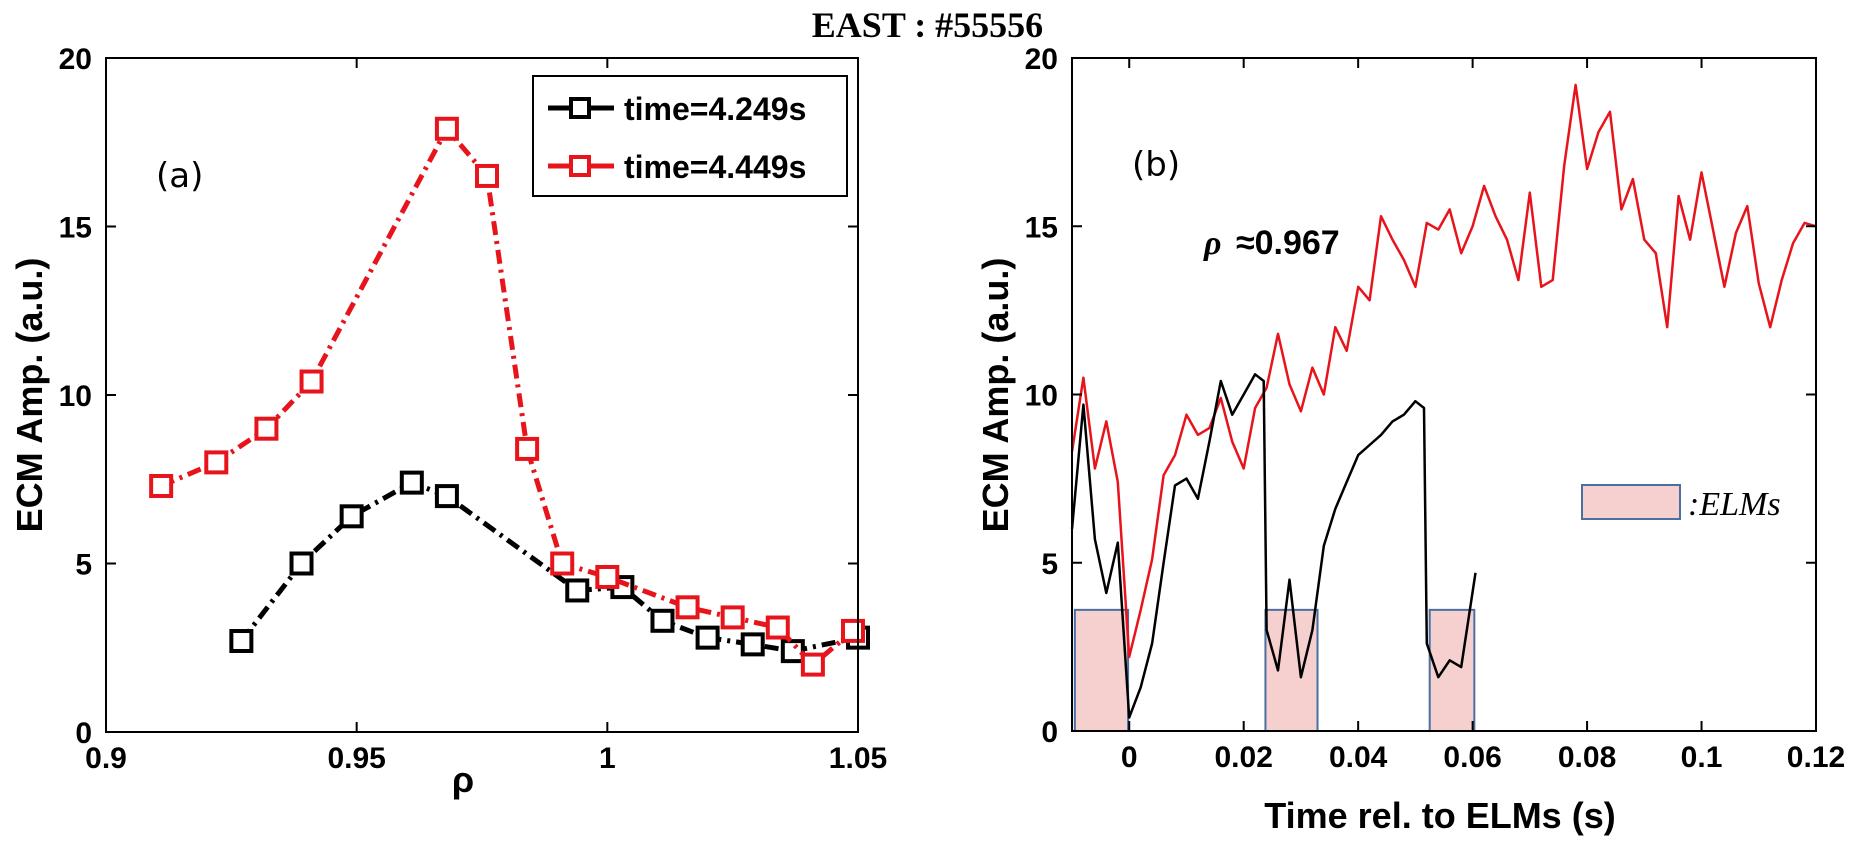  I want to click on chart-b-elm-windows, so click(1274, 670).